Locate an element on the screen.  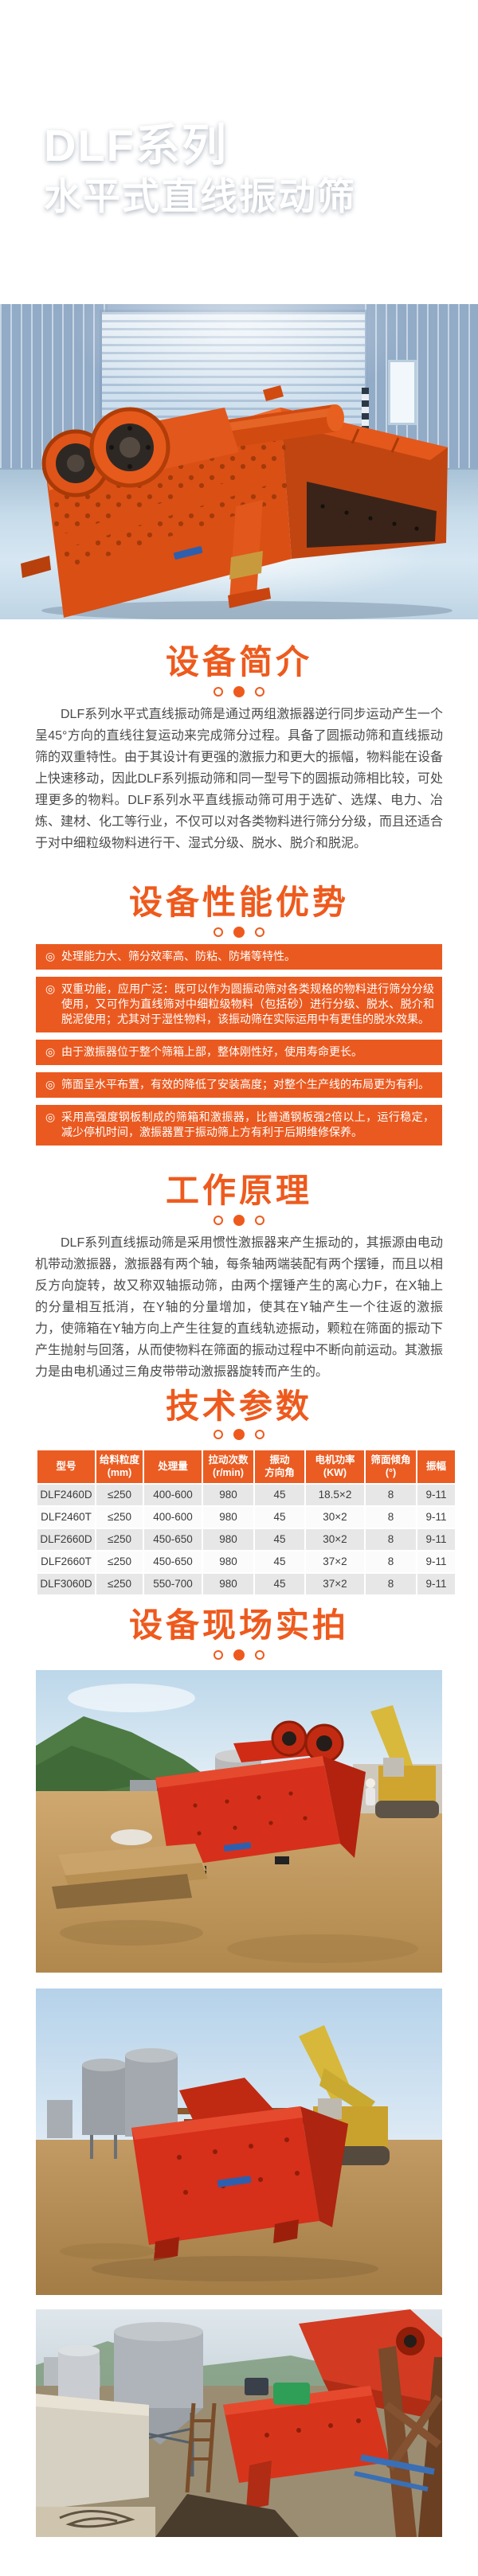
table-cell: DLF3060D is located at coordinates (66, 1584).